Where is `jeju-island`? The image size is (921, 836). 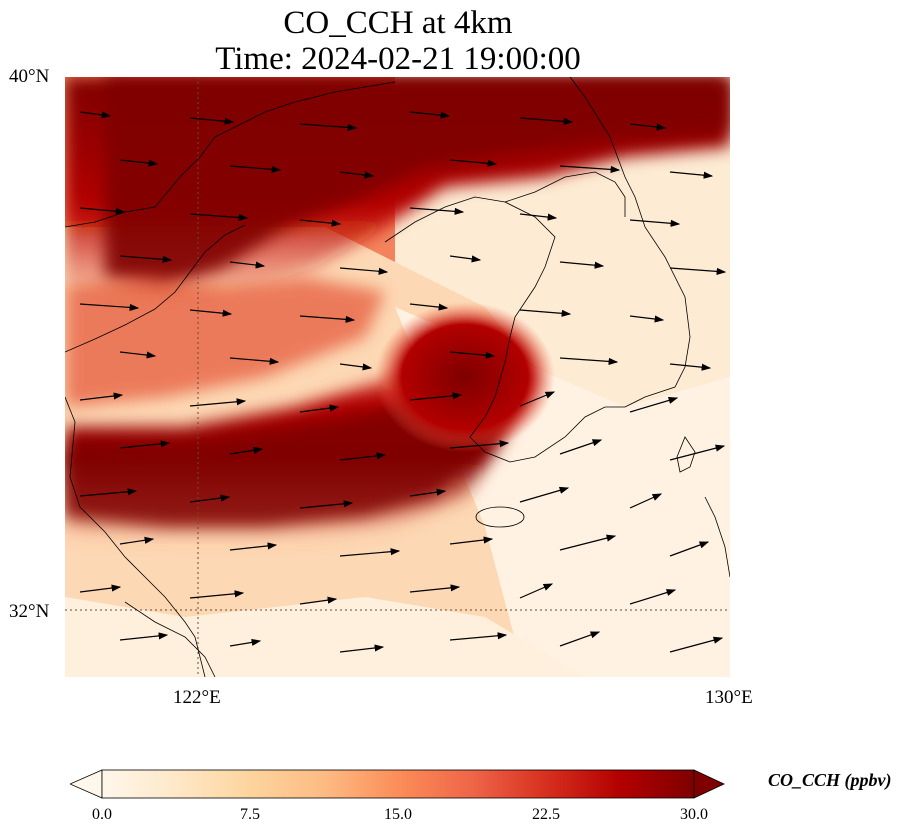 jeju-island is located at coordinates (500, 517).